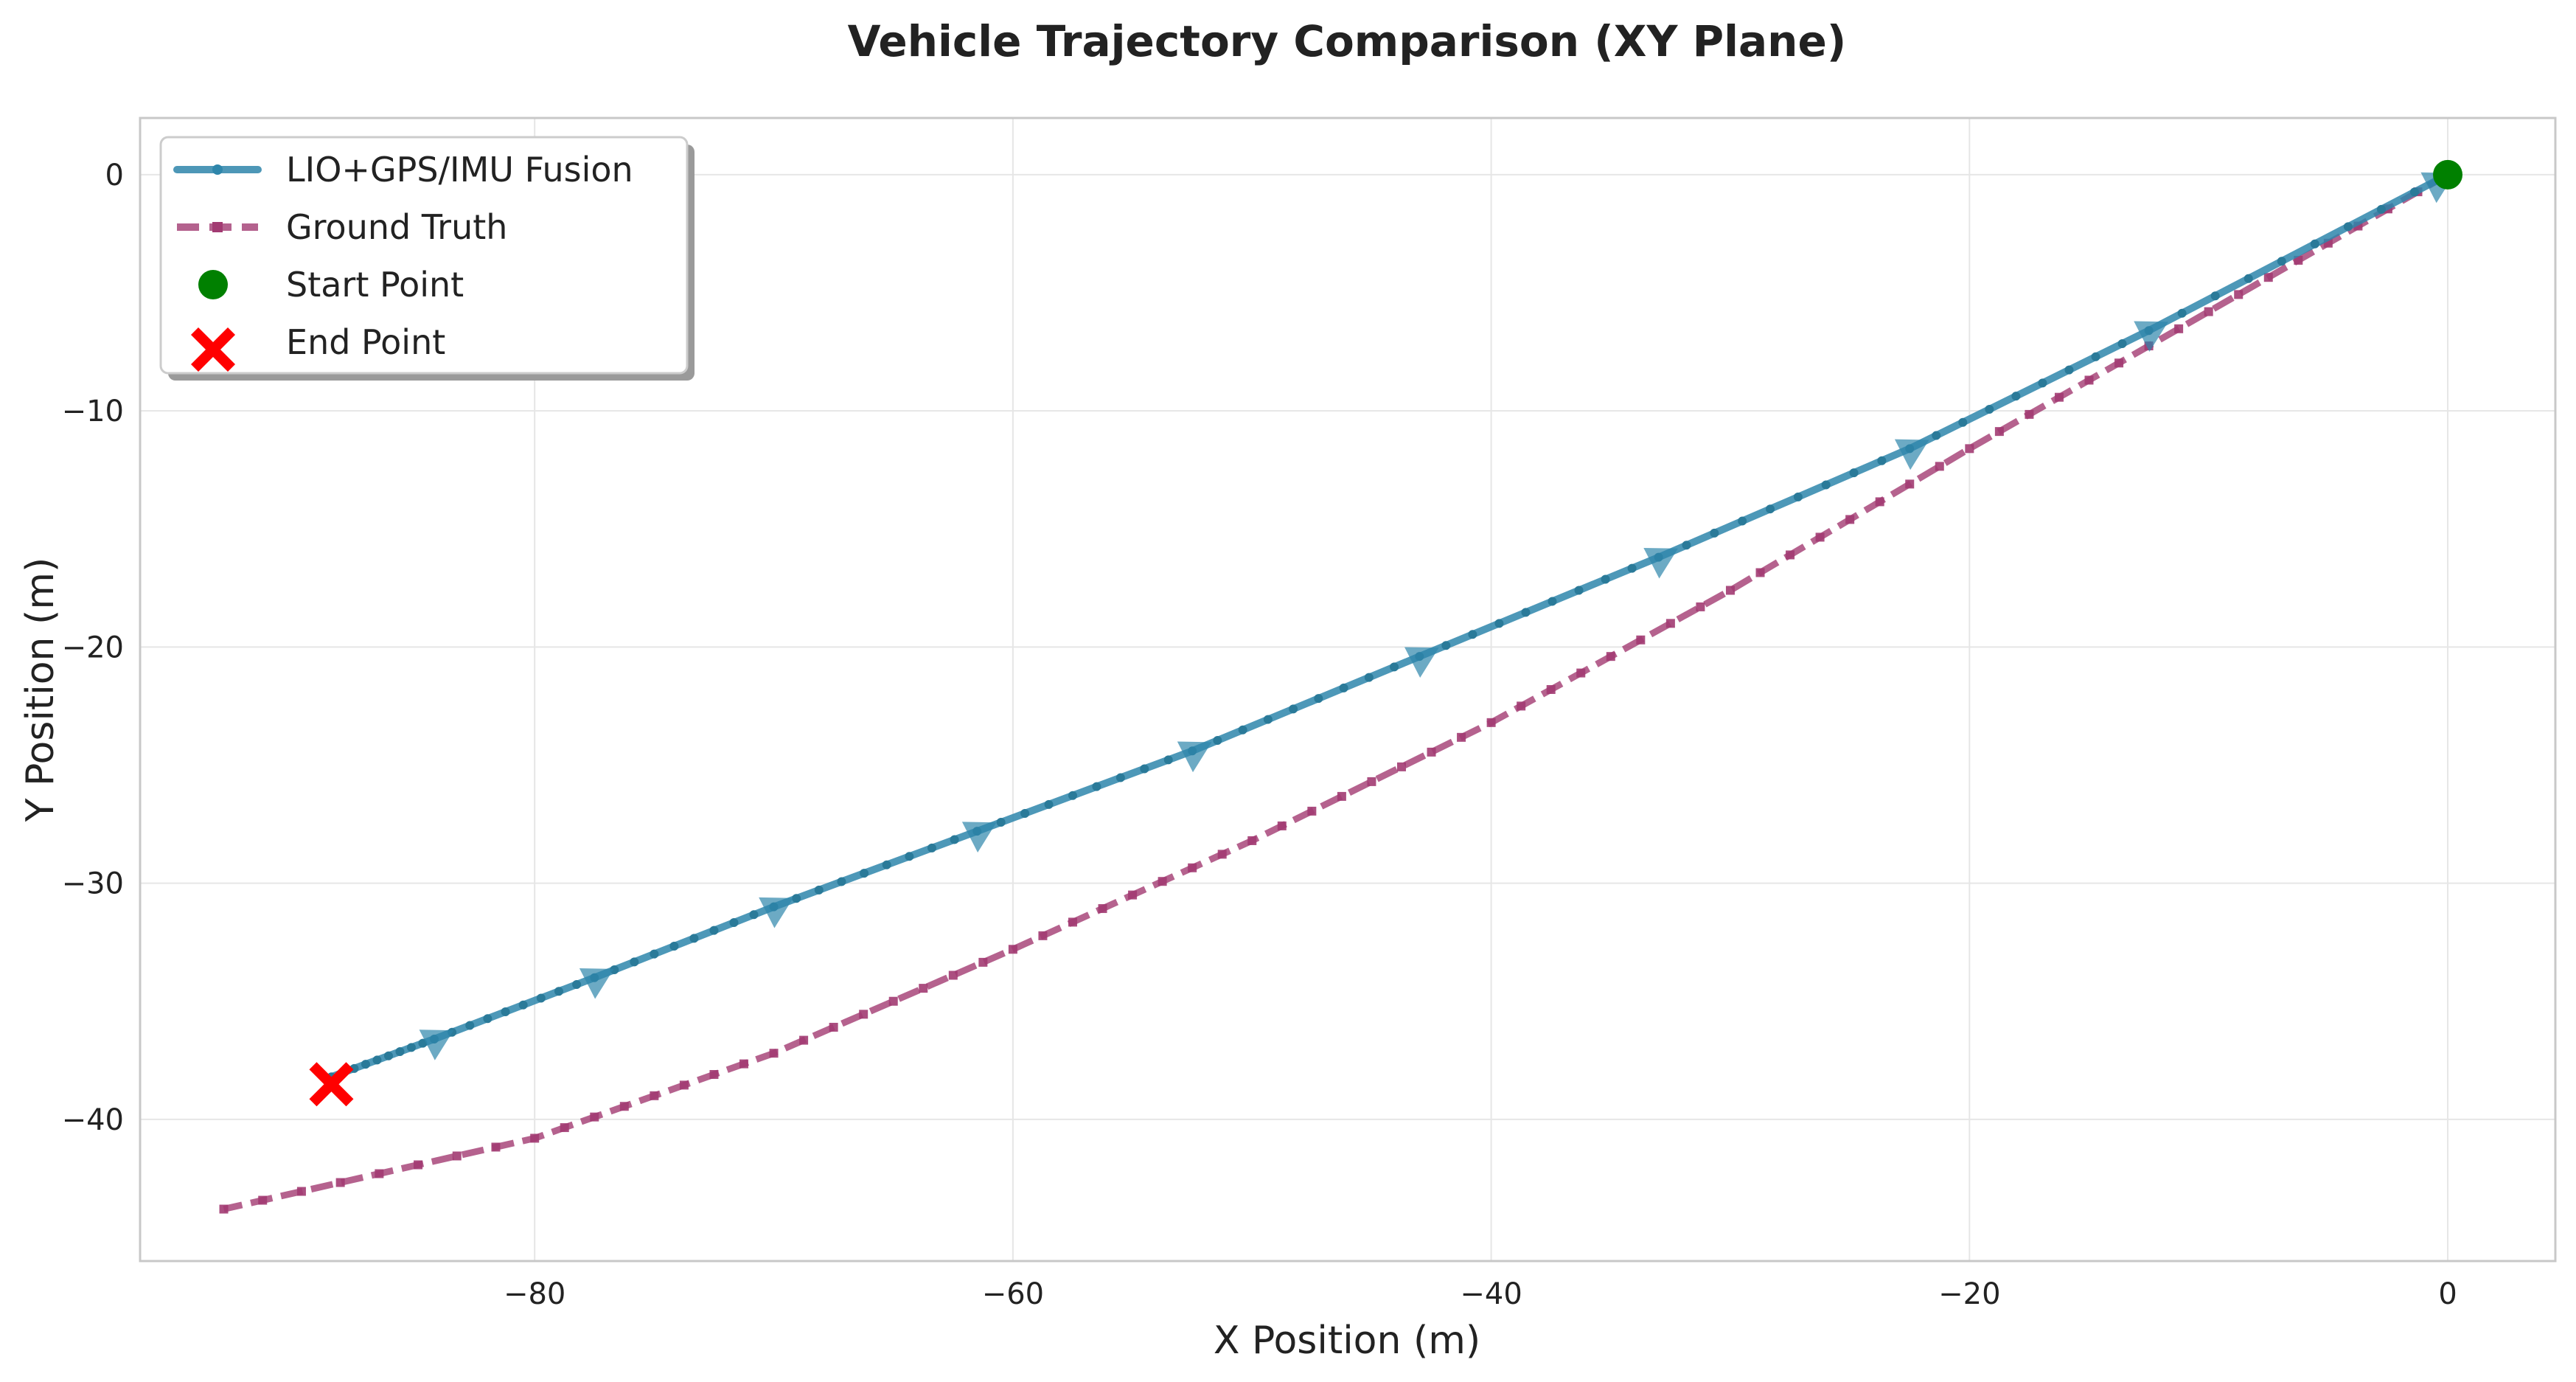 Image resolution: width=2576 pixels, height=1382 pixels. Describe the element at coordinates (2448, 174) in the screenshot. I see `start-point-marker` at that location.